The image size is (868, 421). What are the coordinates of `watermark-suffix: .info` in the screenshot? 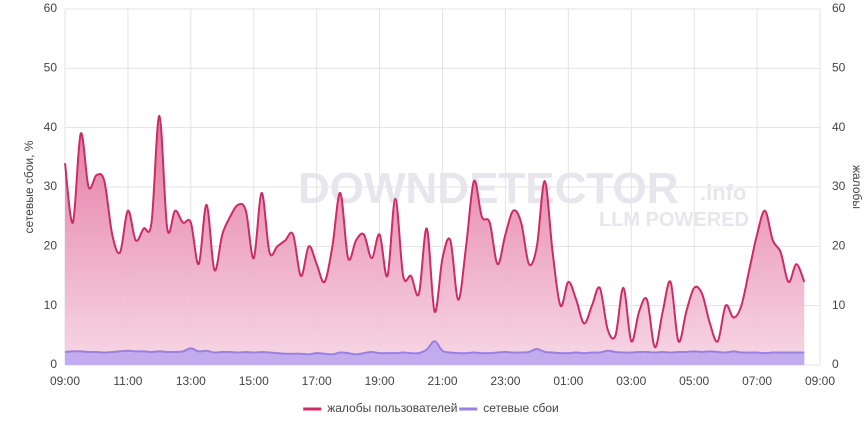 It's located at (723, 192).